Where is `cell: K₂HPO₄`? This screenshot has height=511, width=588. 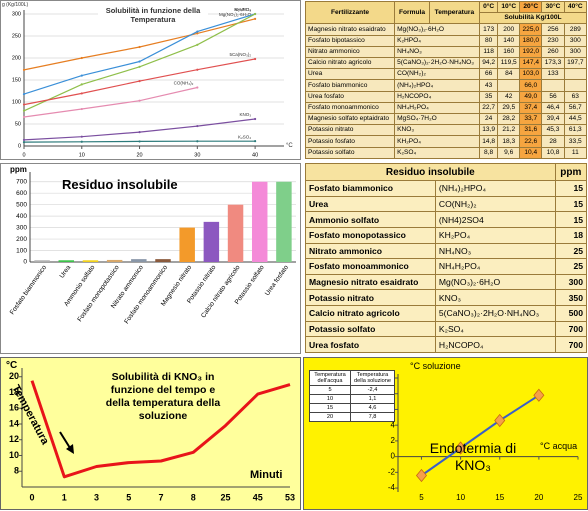 cell: K₂HPO₄ is located at coordinates (437, 40).